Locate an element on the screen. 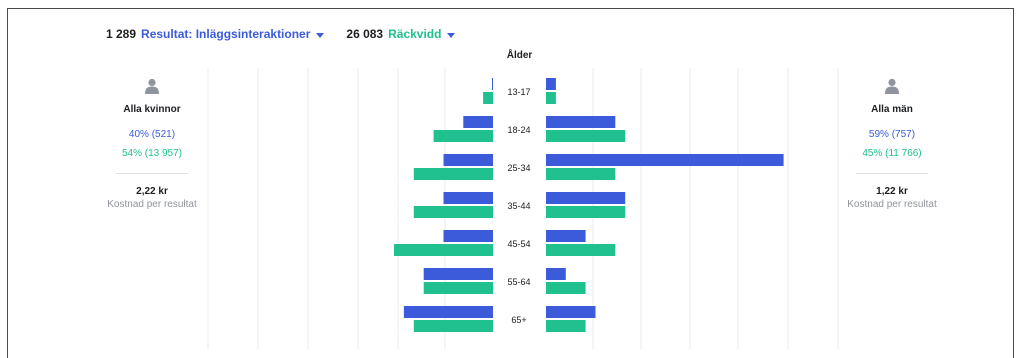 This screenshot has height=358, width=1022. reach-count: 26 083 is located at coordinates (365, 34).